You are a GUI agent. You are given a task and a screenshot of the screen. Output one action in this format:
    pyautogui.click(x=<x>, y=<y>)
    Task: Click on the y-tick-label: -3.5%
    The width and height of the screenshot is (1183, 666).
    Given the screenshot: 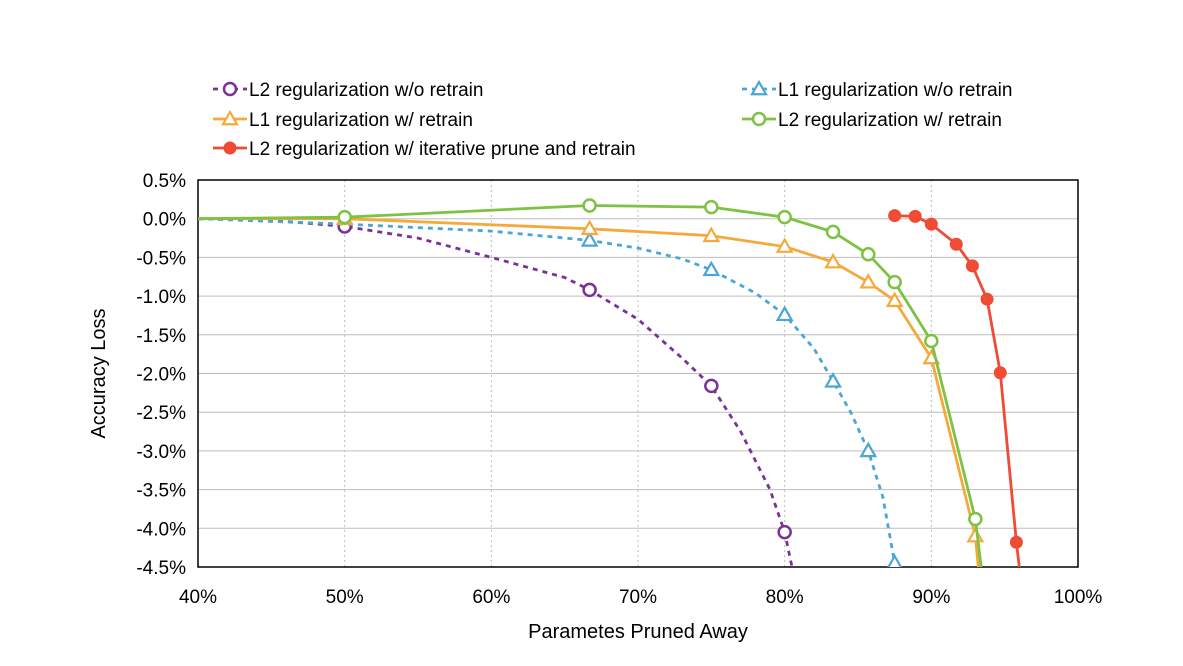 What is the action you would take?
    pyautogui.click(x=161, y=491)
    